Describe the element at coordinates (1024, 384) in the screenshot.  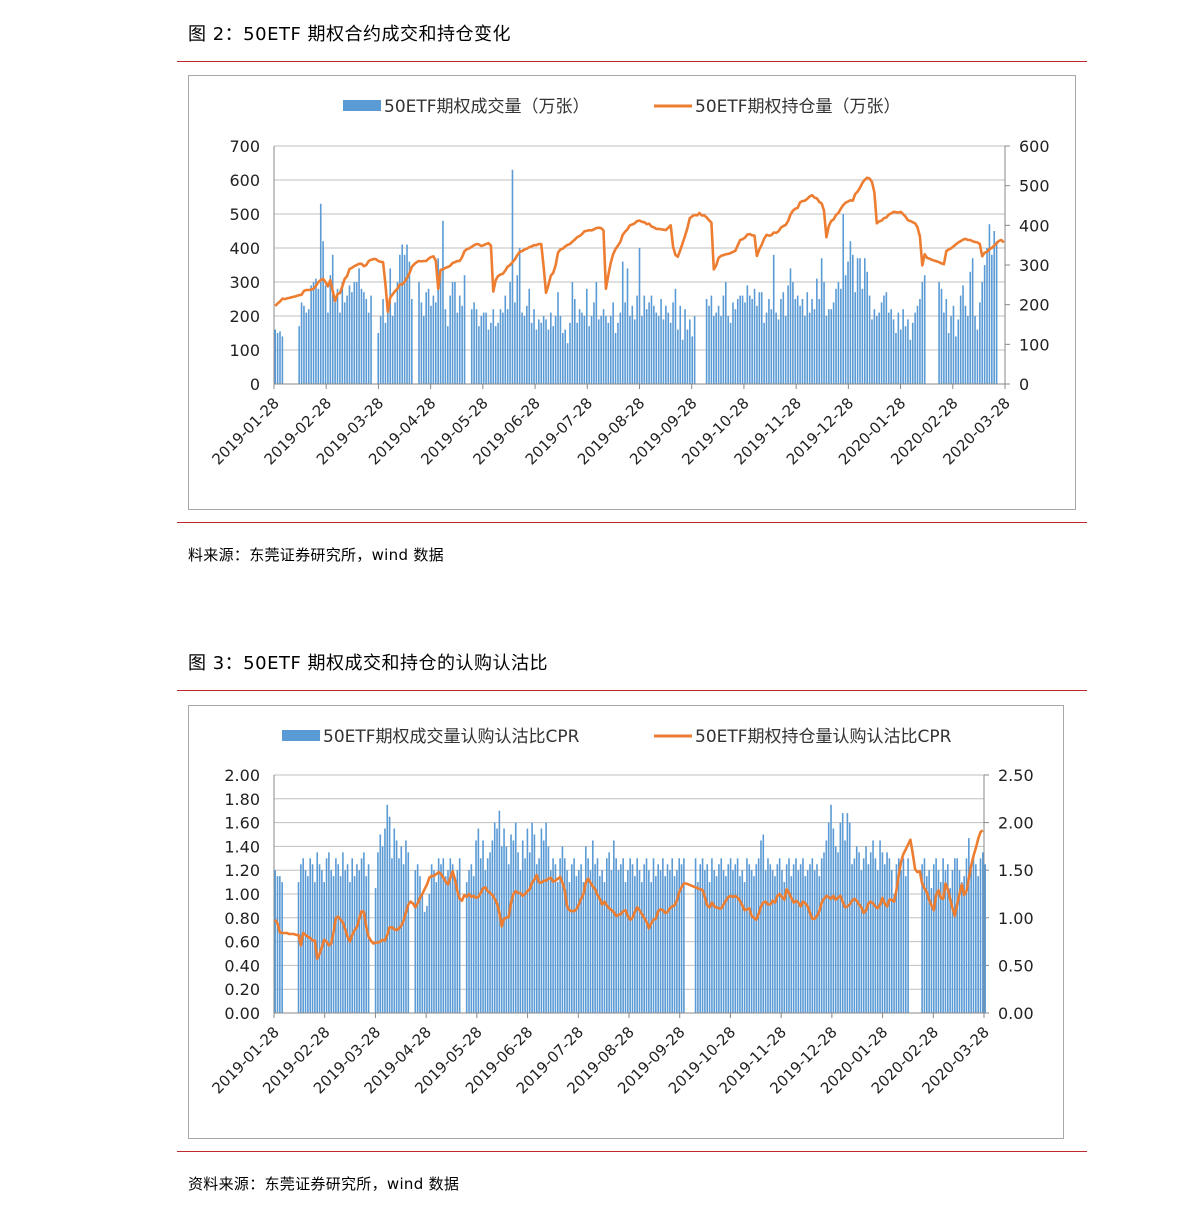
I see `y-right-tick-label: 0` at that location.